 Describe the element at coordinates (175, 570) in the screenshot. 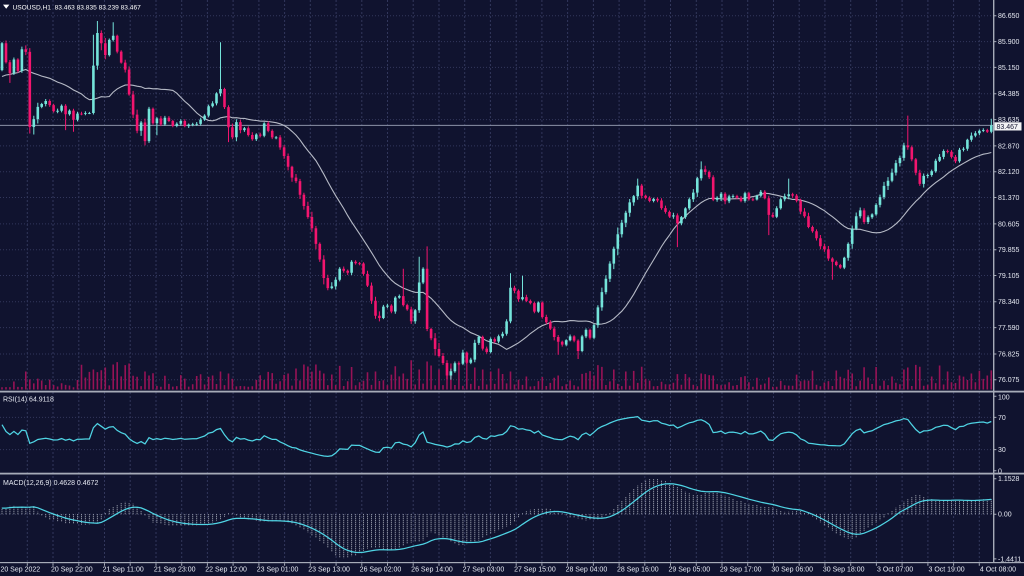

I see `svg-text: 21 Sep 23:00` at that location.